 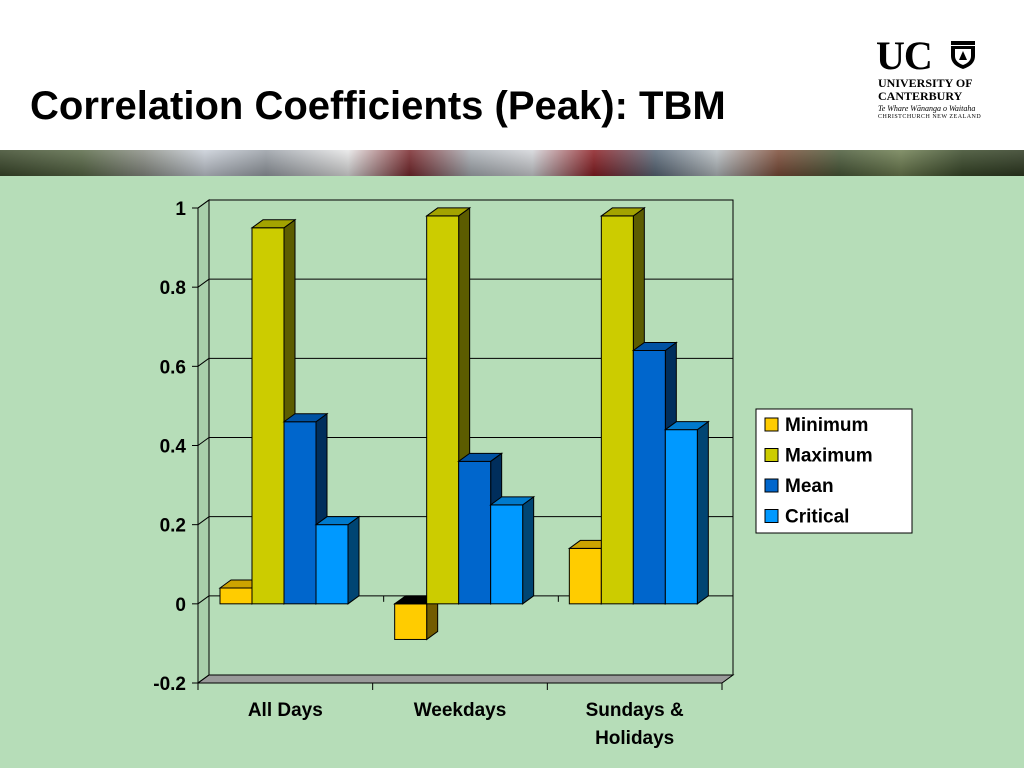 I want to click on logo-line-4: CHRISTCHURCH NEW ZEALAND, so click(x=930, y=117).